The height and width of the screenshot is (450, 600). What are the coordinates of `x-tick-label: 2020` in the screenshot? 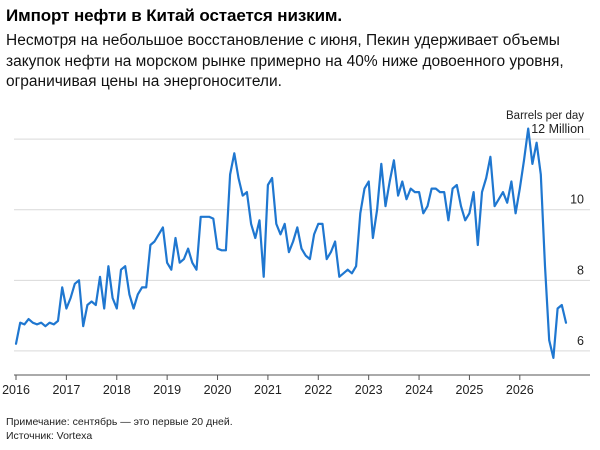 It's located at (218, 390).